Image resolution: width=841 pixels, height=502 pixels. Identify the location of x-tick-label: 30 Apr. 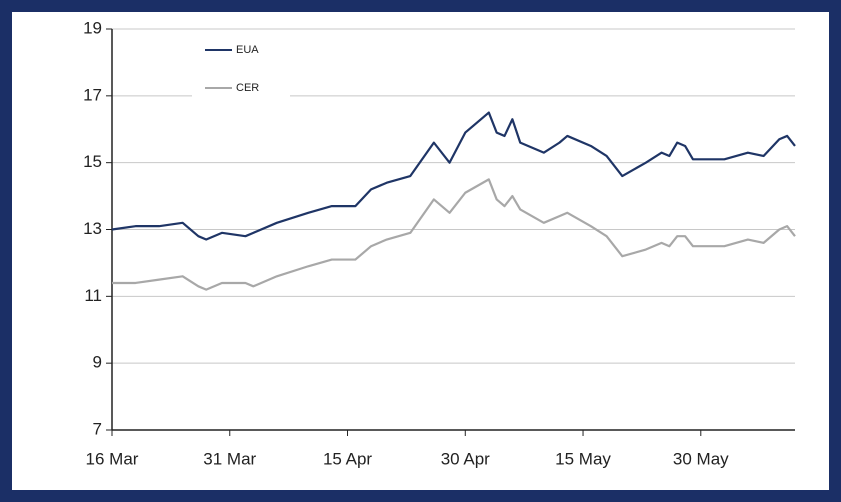
(465, 458).